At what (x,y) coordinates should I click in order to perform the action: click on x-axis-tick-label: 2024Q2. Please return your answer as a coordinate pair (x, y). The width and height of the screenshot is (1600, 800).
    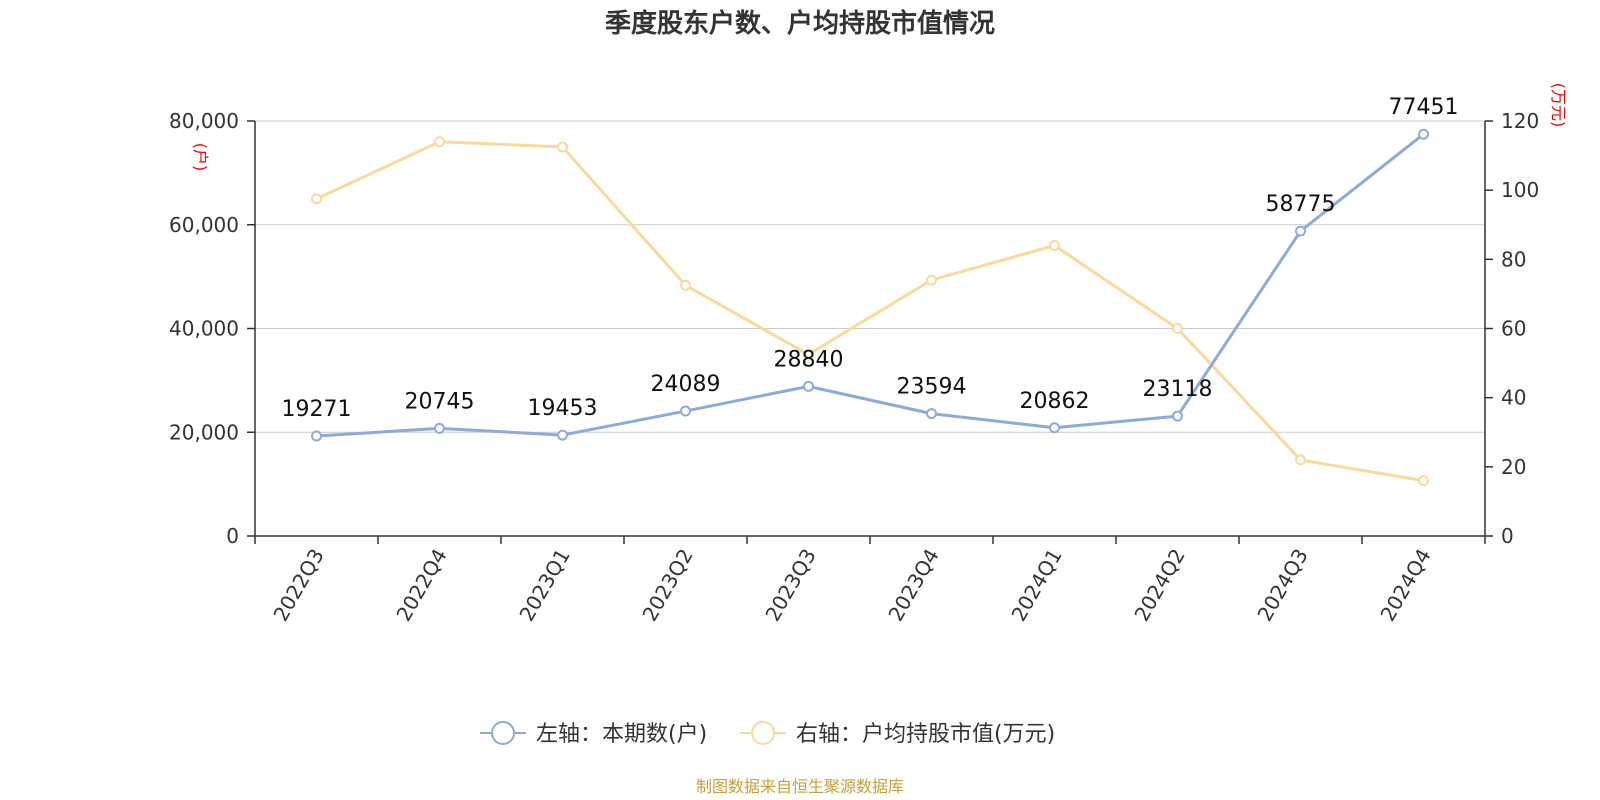
    Looking at the image, I should click on (1159, 585).